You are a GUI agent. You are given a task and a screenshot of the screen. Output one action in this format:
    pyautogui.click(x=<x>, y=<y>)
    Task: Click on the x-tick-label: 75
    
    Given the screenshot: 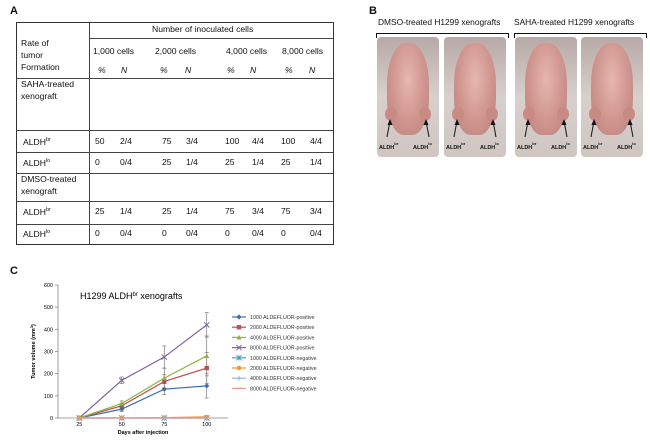 What is the action you would take?
    pyautogui.click(x=164, y=425)
    